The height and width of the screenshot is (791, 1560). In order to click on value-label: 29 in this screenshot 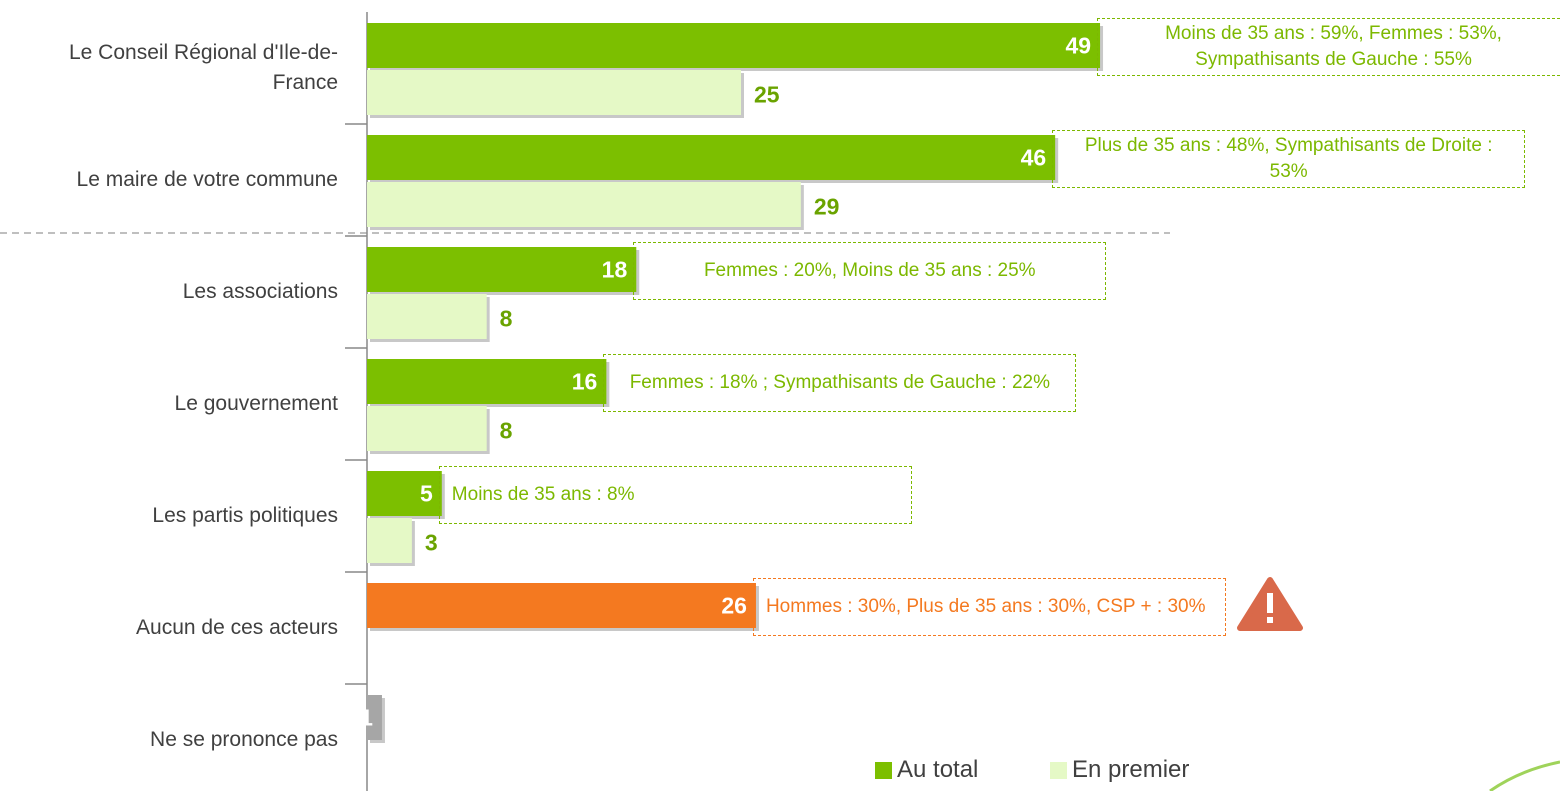, I will do `click(827, 207)`.